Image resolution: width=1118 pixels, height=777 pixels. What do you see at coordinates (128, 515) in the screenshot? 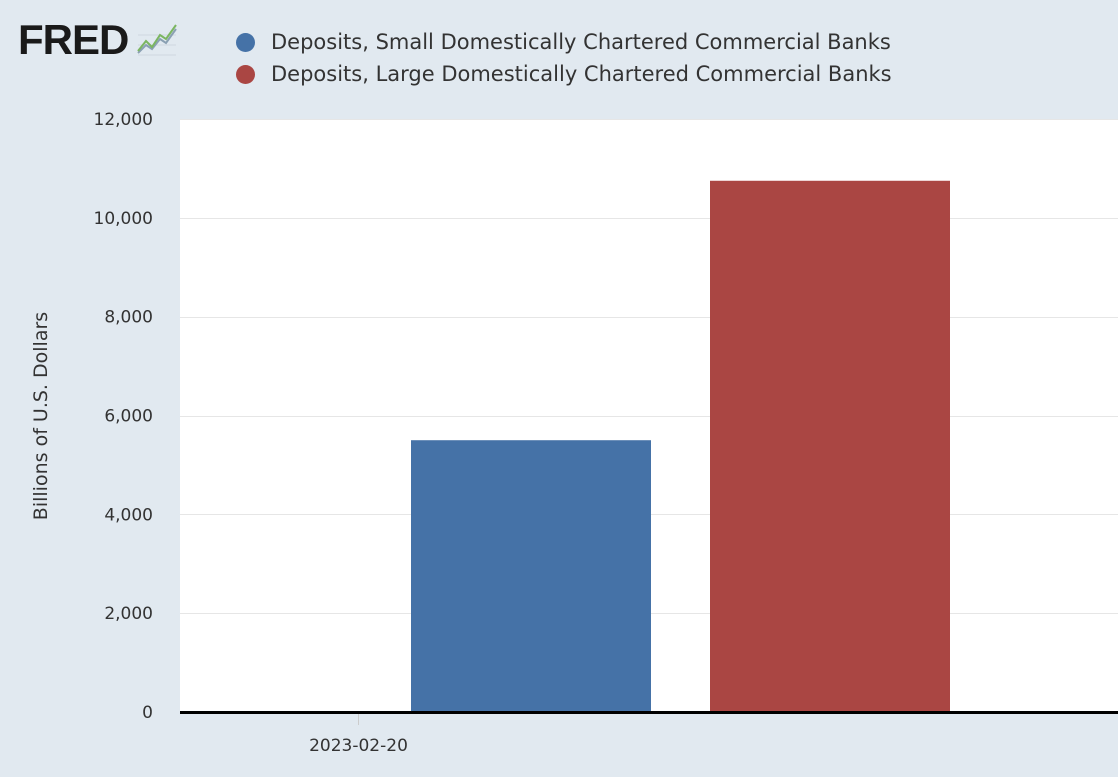
I see `y-tick-label: 4,000` at bounding box center [128, 515].